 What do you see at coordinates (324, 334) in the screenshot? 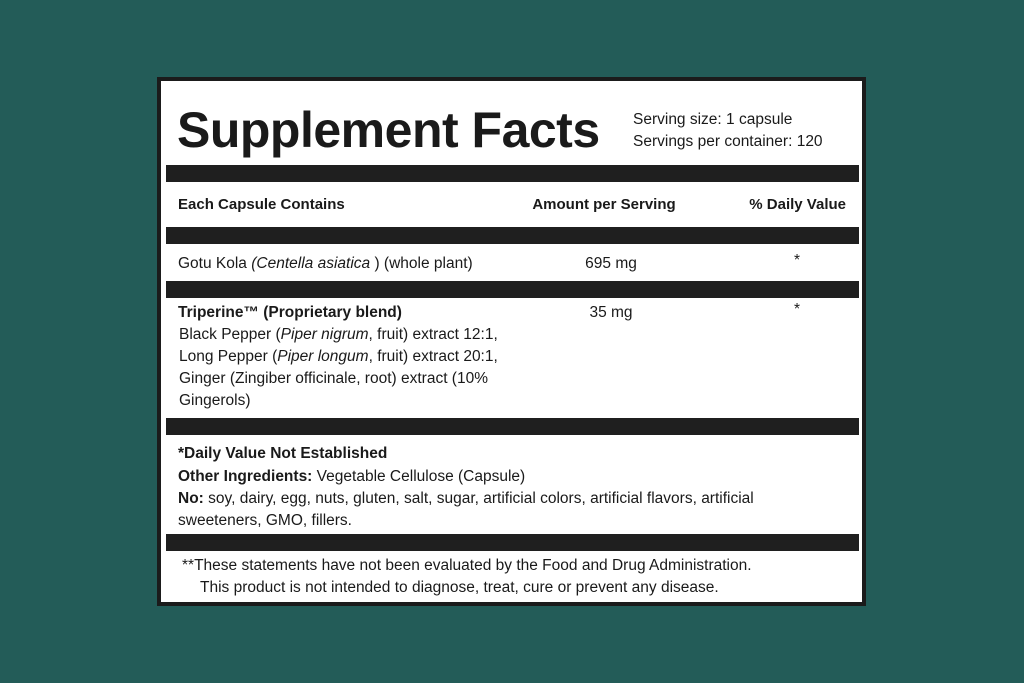
I see `latin-name: Piper nigrum` at bounding box center [324, 334].